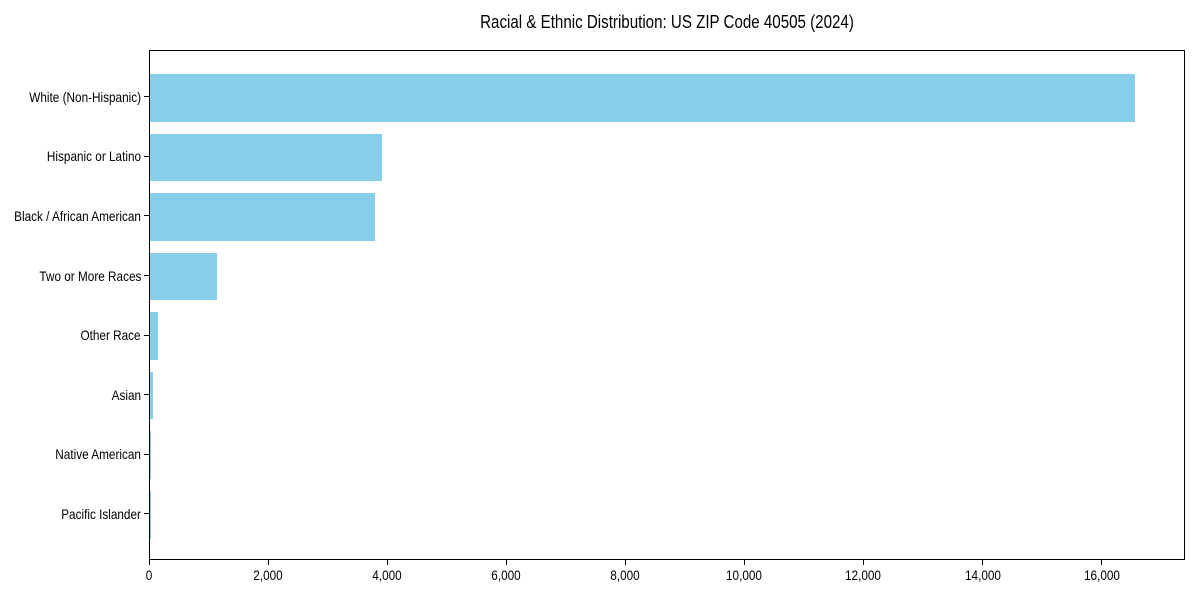 This screenshot has width=1200, height=600. I want to click on y-tick-label: White (Non-Hispanic), so click(85, 96).